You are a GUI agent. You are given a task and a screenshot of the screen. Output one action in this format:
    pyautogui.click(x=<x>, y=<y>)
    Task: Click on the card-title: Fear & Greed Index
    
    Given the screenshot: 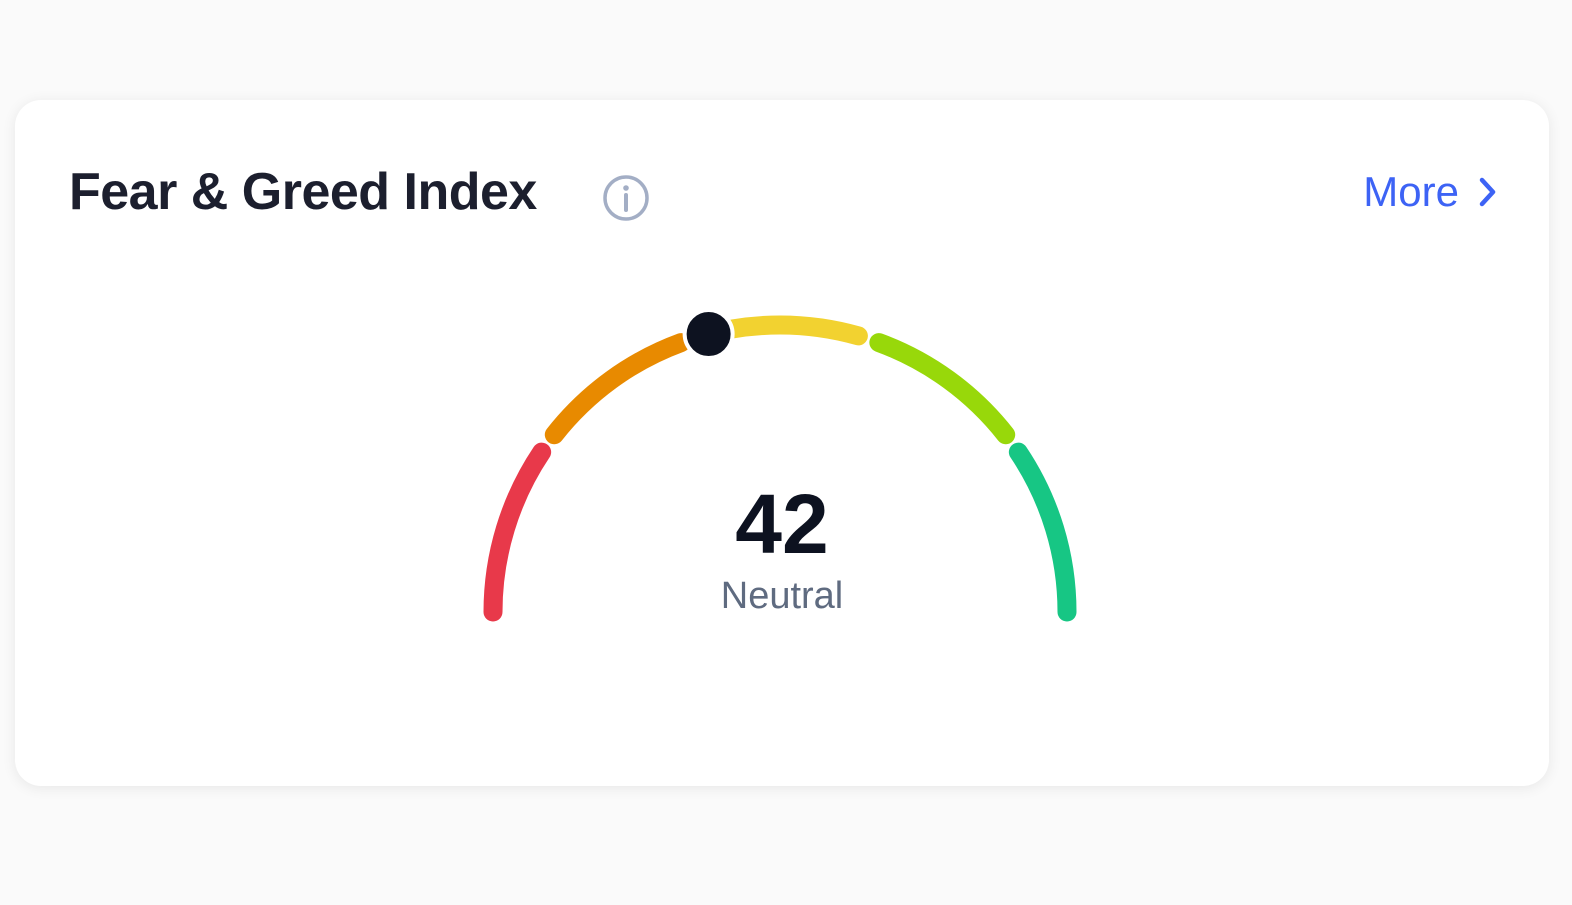 What is the action you would take?
    pyautogui.click(x=303, y=192)
    